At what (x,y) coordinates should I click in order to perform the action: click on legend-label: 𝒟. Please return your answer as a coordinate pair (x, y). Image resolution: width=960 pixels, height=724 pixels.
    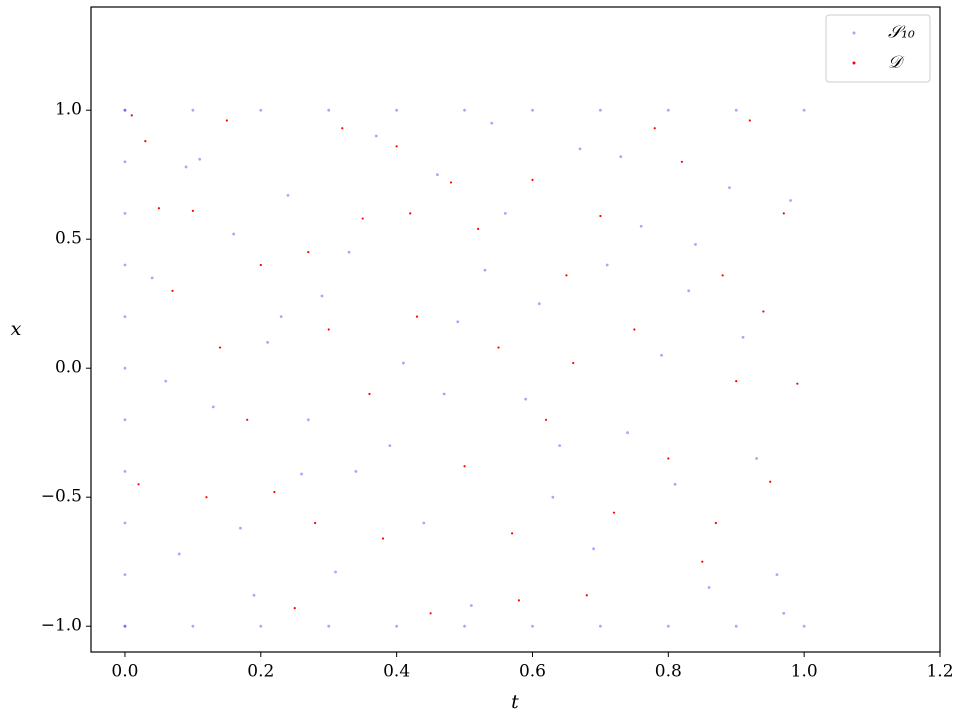
    Looking at the image, I should click on (896, 63).